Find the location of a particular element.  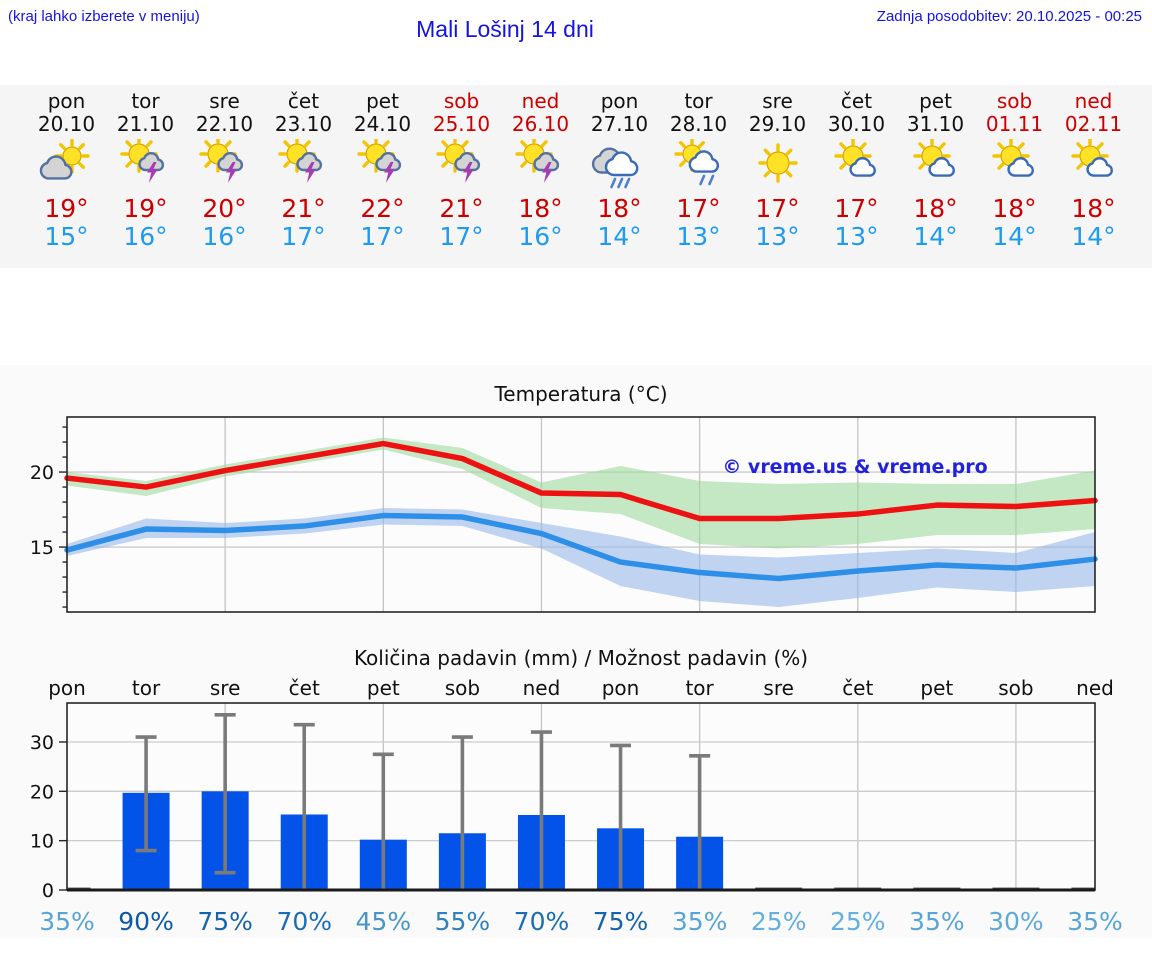

day-date: 28.10 is located at coordinates (698, 124).